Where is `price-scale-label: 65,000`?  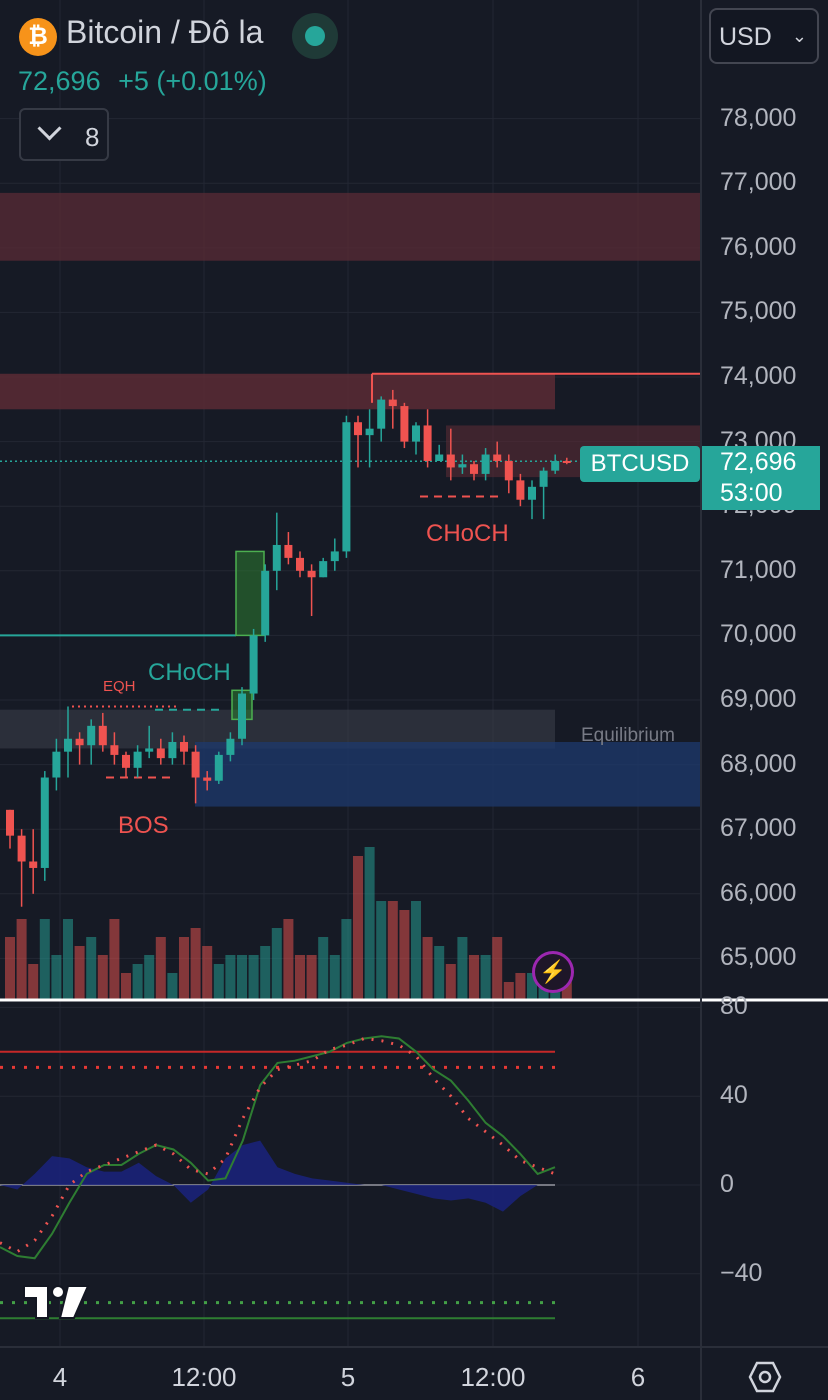
price-scale-label: 65,000 is located at coordinates (758, 957).